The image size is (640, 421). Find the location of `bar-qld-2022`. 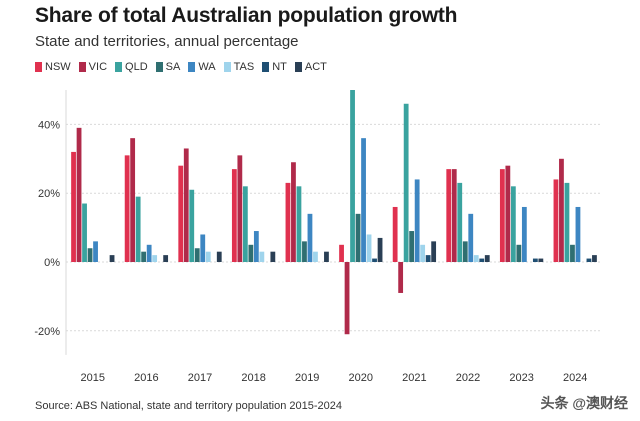

bar-qld-2022 is located at coordinates (460, 222).